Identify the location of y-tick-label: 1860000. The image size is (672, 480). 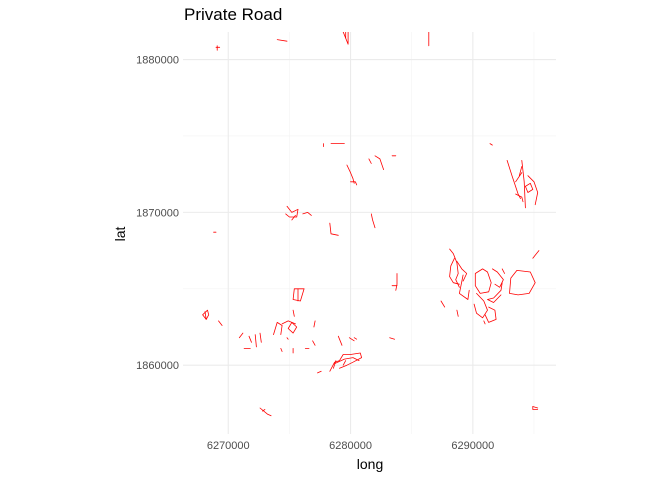
(157, 366).